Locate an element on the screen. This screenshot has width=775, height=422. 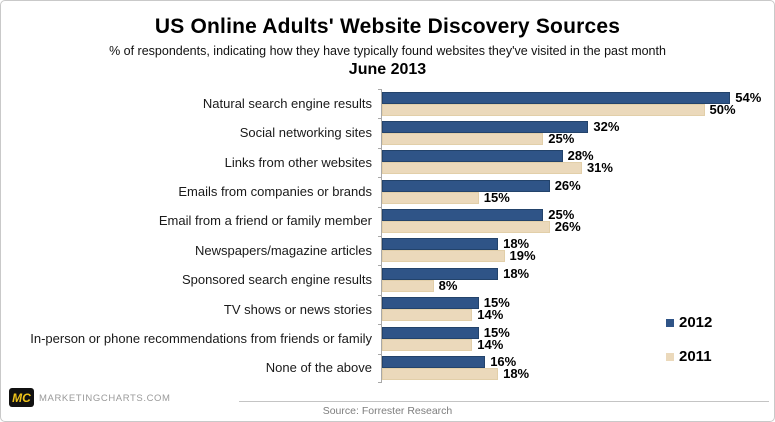
legend-label: 2012 is located at coordinates (696, 322).